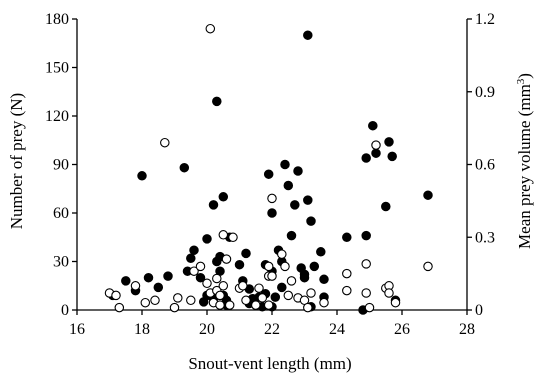 This screenshot has width=546, height=381. What do you see at coordinates (485, 165) in the screenshot?
I see `y2-tick-label: 0.6` at bounding box center [485, 165].